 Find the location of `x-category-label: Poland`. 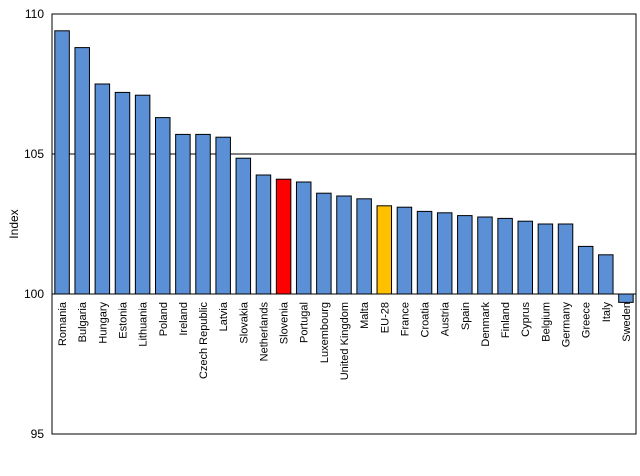

x-category-label: Poland is located at coordinates (164, 319).